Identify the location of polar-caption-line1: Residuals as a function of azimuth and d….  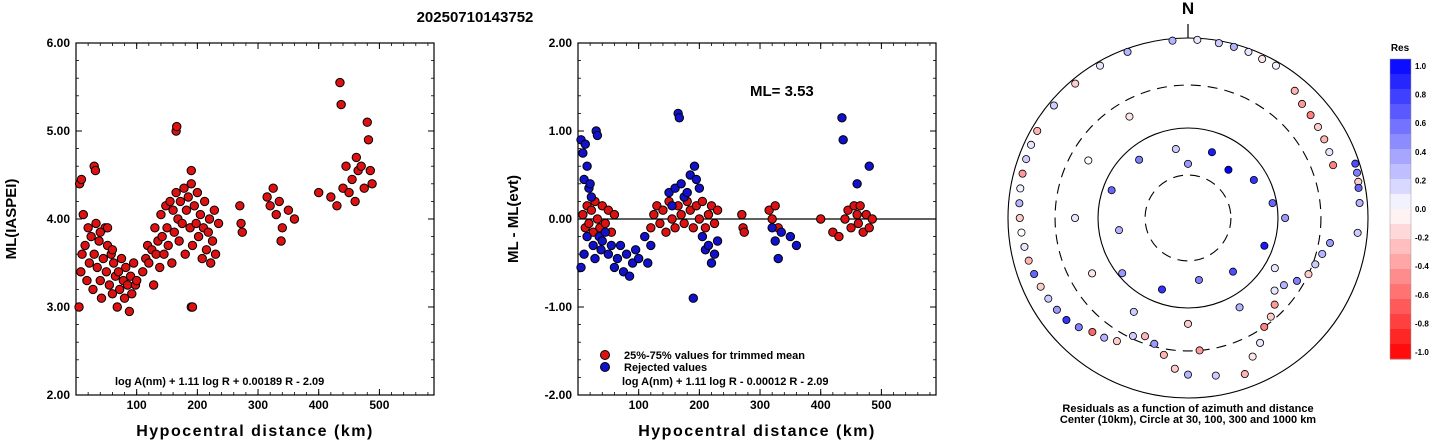
(1187, 409).